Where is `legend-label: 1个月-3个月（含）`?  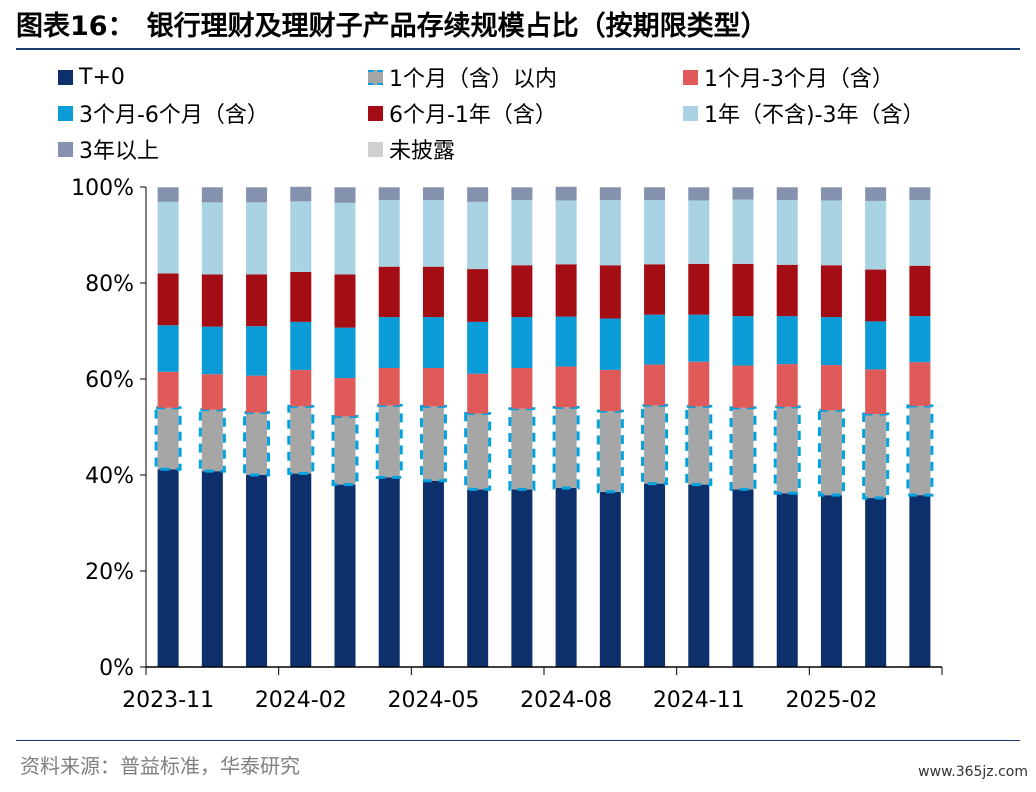 legend-label: 1个月-3个月（含） is located at coordinates (799, 79).